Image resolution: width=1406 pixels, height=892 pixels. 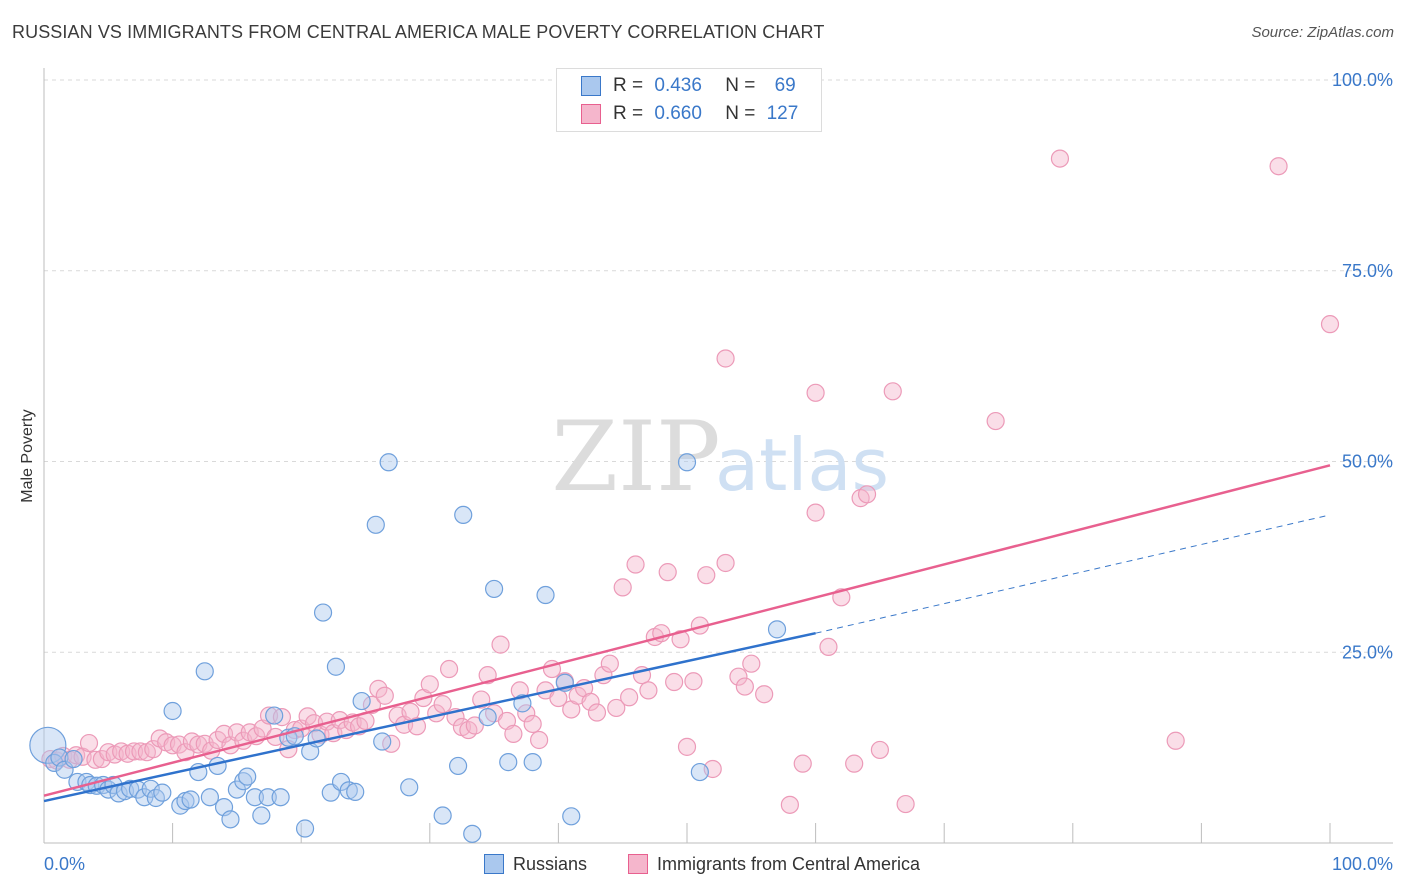 I want to click on y-tick-label: 50.0%, so click(x=1367, y=462).